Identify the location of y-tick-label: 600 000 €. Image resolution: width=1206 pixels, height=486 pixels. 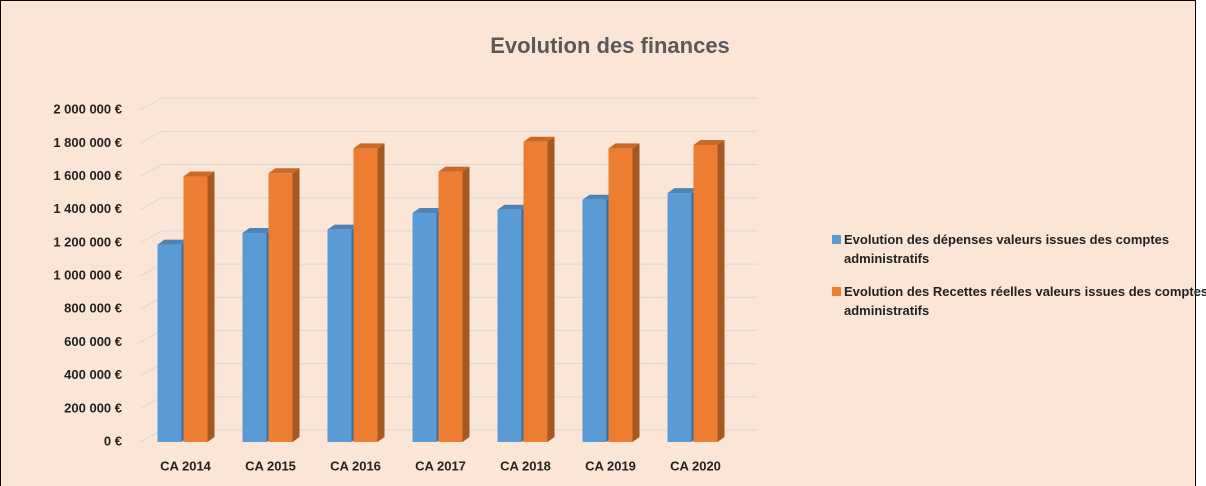
(93, 341).